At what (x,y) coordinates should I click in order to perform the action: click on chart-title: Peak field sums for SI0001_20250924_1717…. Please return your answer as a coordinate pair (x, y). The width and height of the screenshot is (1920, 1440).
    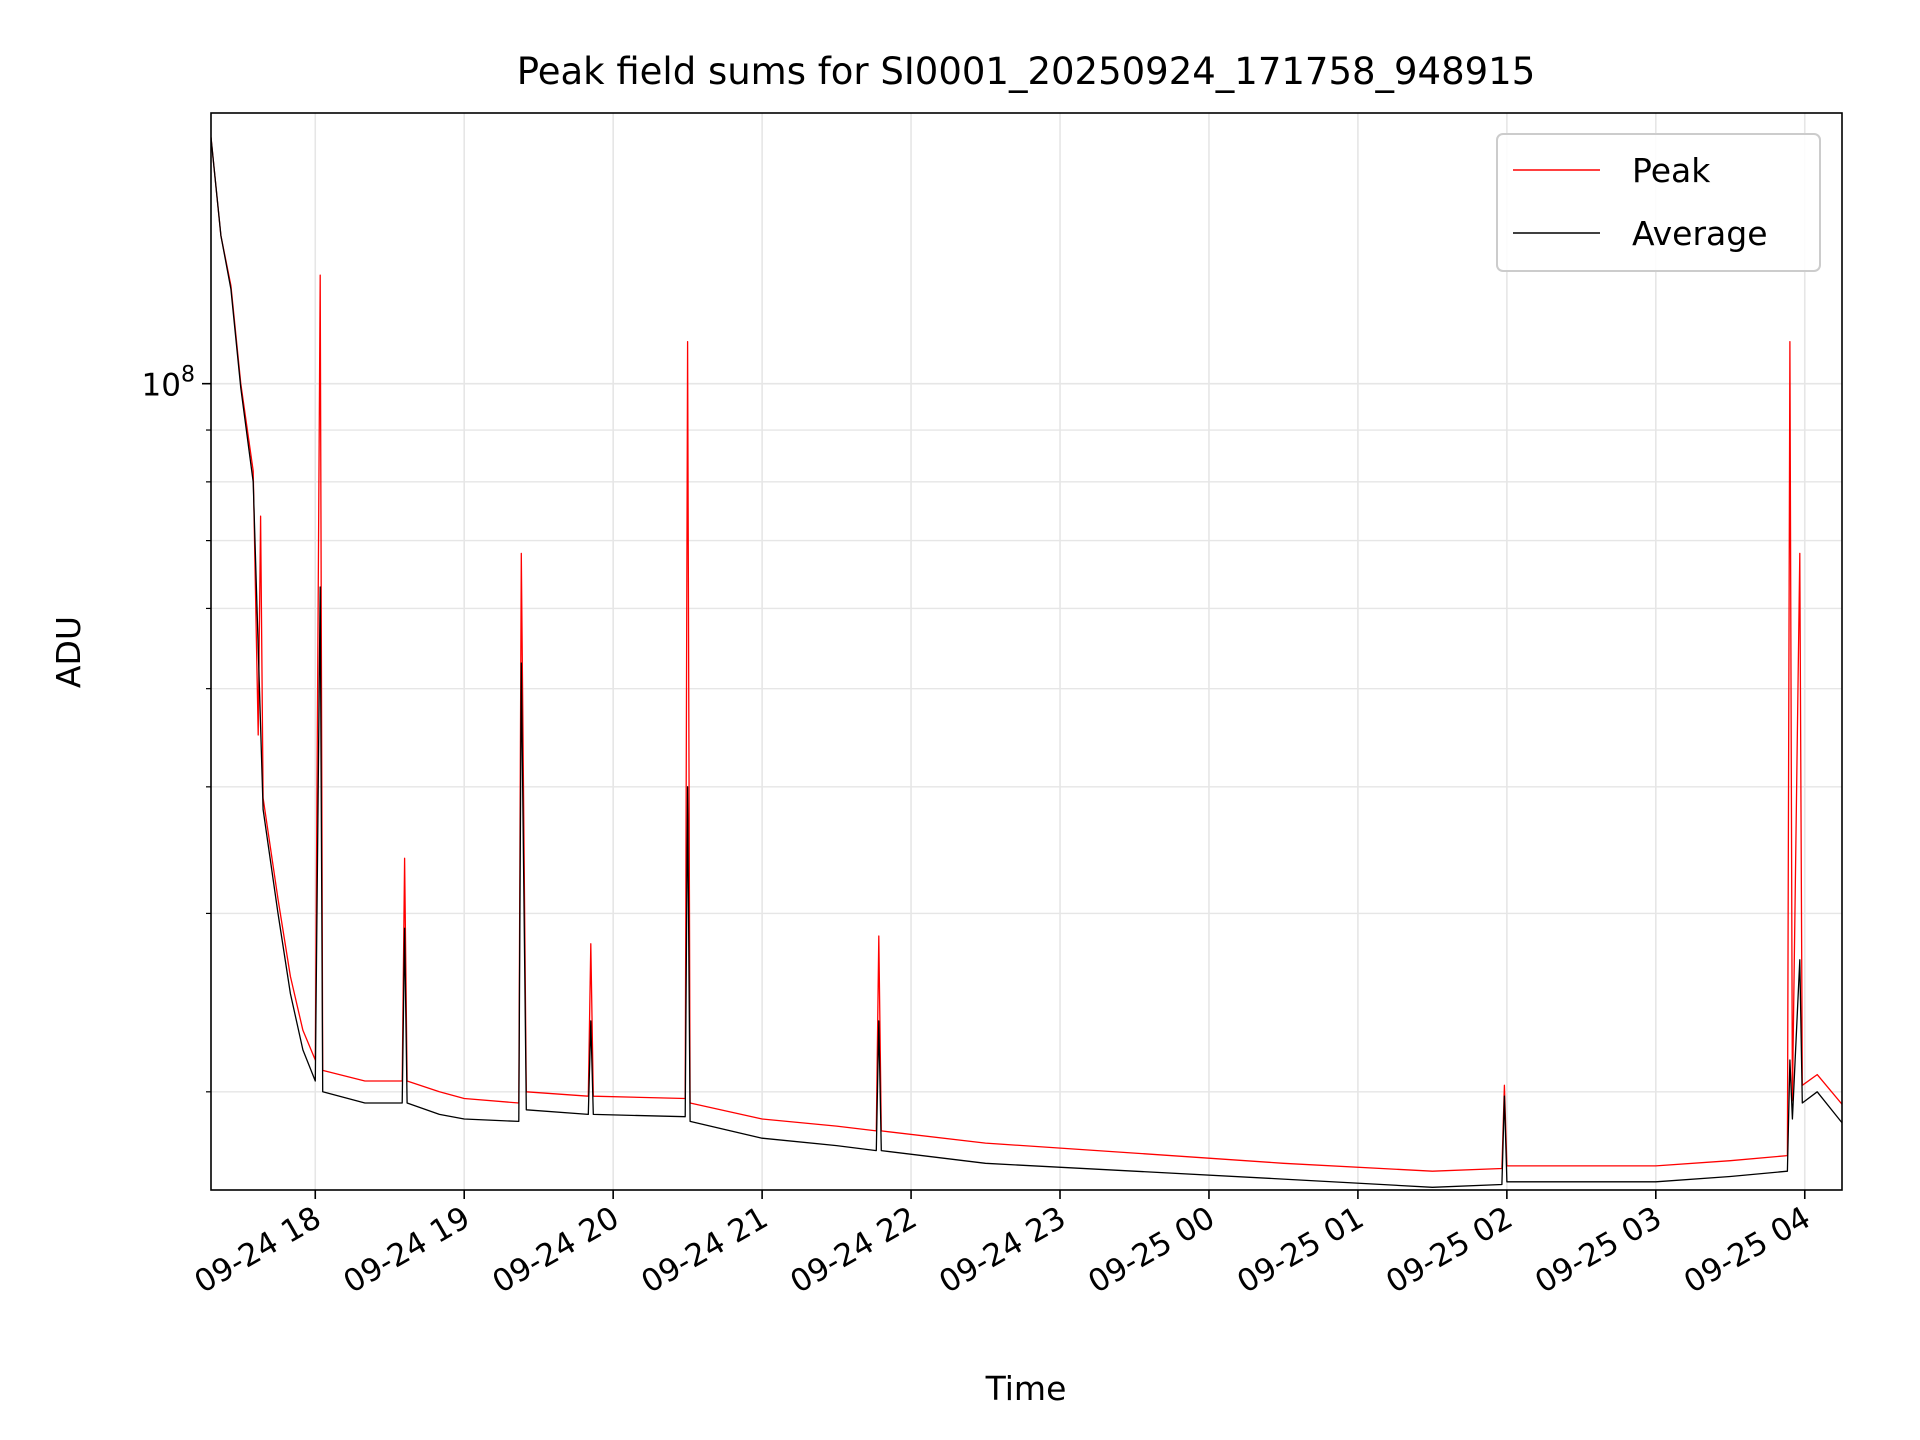
    Looking at the image, I should click on (1026, 71).